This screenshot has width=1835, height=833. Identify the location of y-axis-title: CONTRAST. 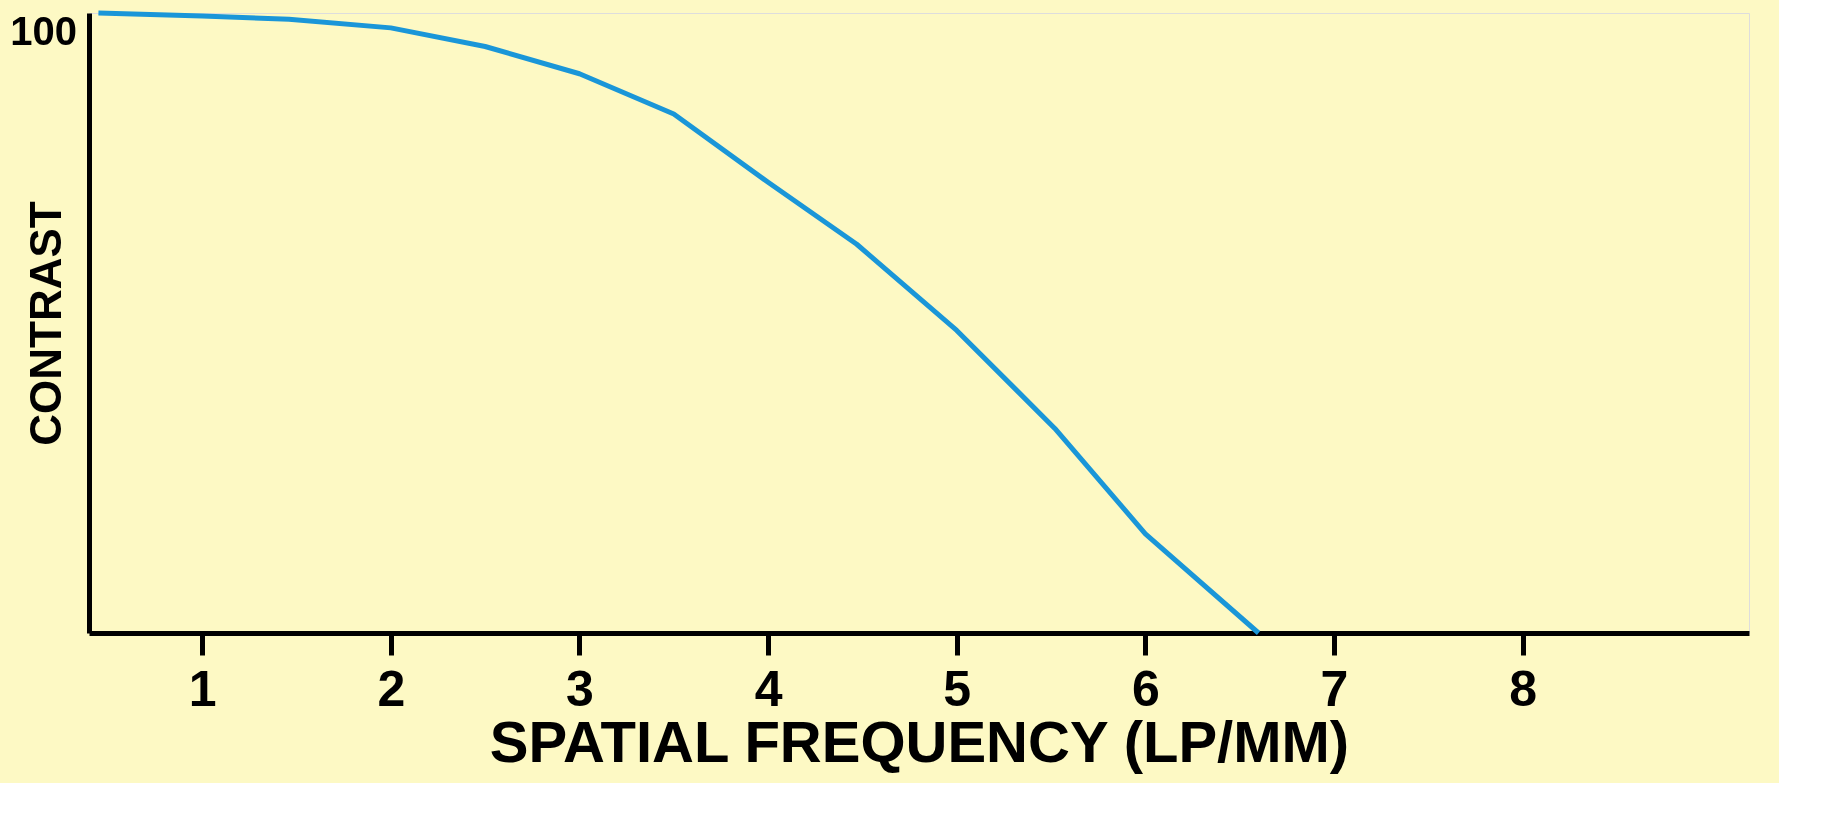
(45, 323).